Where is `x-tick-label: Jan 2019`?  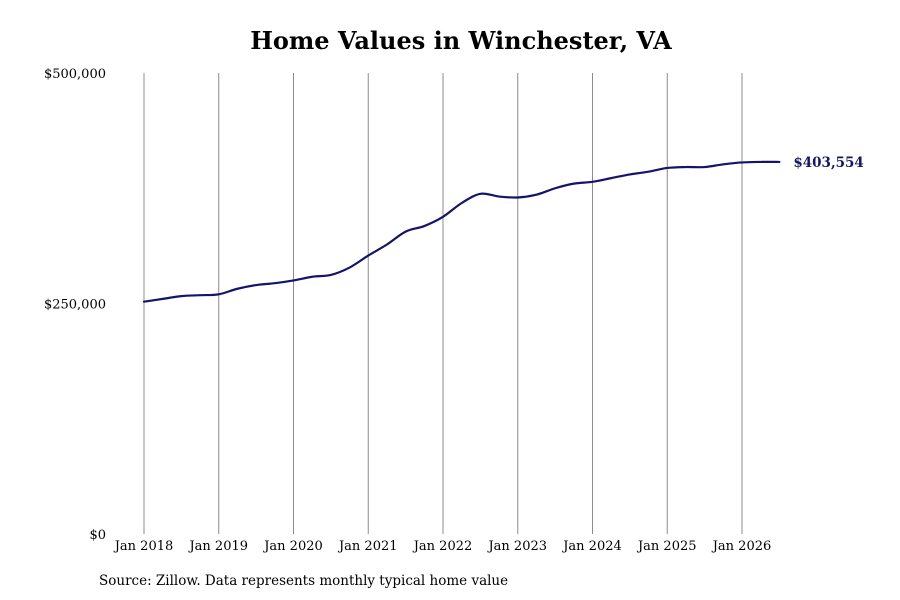 x-tick-label: Jan 2019 is located at coordinates (217, 546).